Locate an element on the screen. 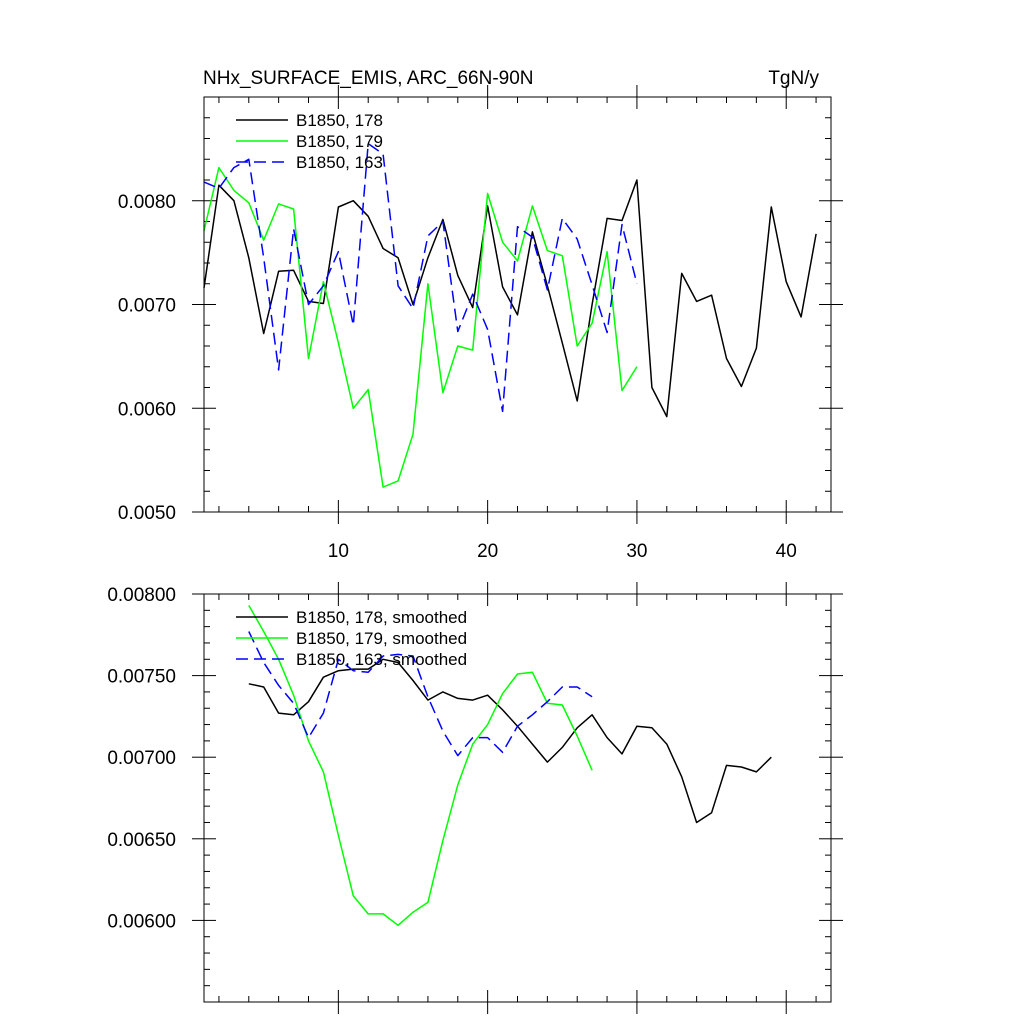 This screenshot has height=1029, width=1024. y-tick-label: 0.00650 is located at coordinates (141, 840).